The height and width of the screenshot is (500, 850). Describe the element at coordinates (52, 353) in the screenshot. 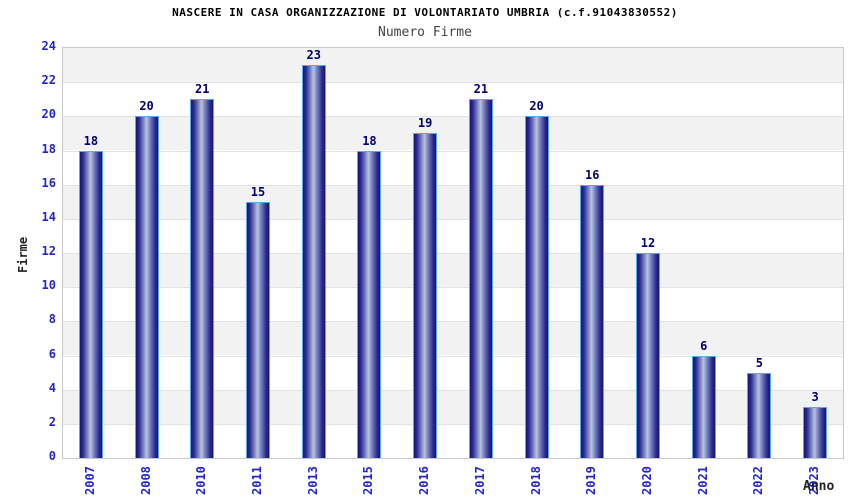

I see `y-tick-label: 6` at that location.